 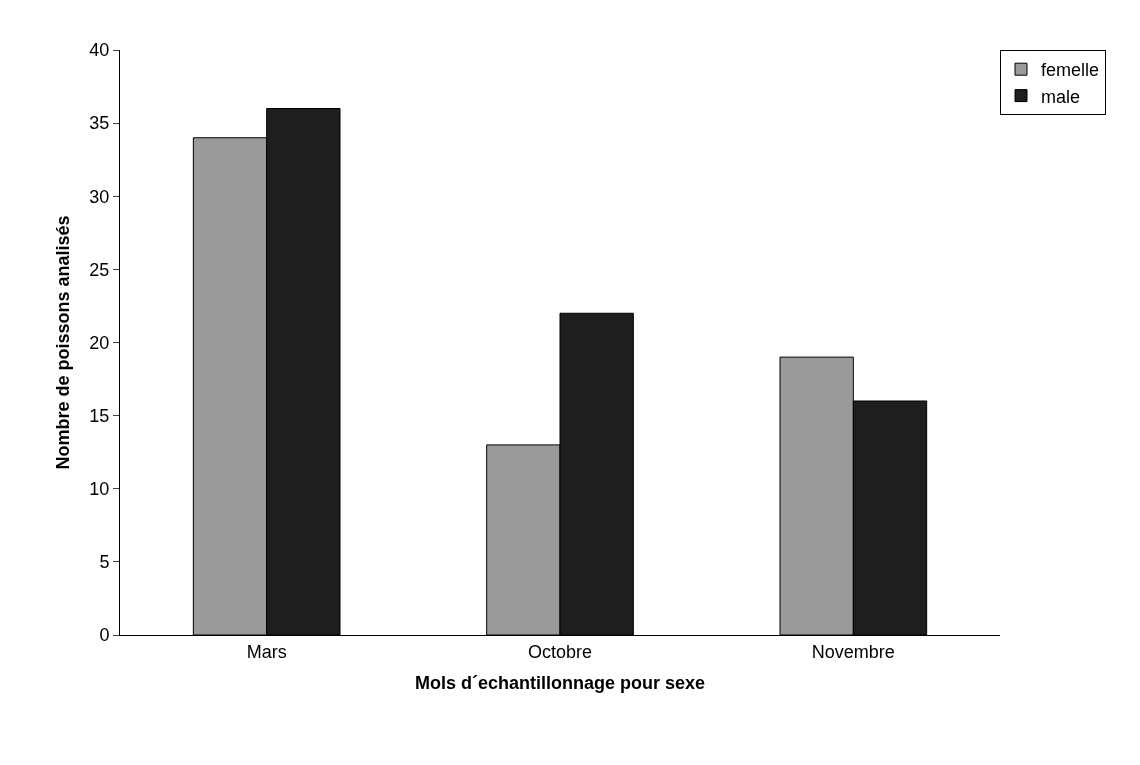 I want to click on y-axis-title: Nombre de poissons analisés, so click(x=62, y=342).